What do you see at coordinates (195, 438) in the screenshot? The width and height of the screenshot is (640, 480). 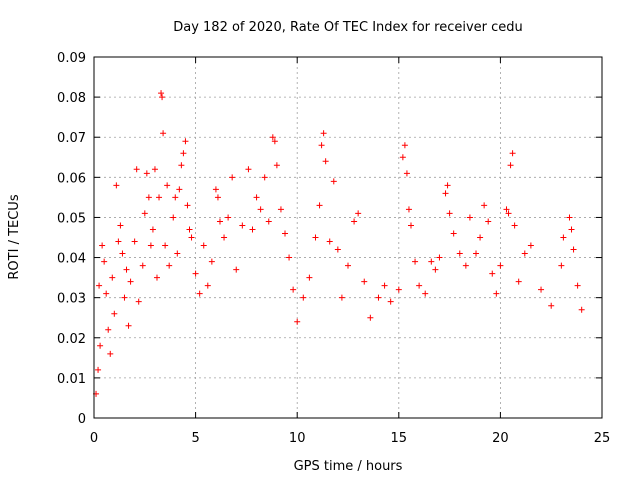 I see `x-tick-label: 5` at bounding box center [195, 438].